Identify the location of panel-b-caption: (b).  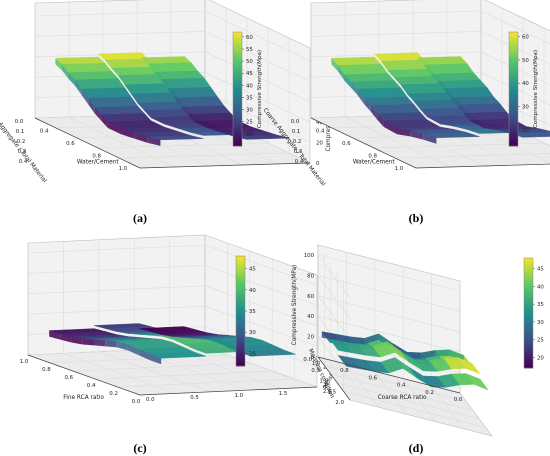
(416, 218).